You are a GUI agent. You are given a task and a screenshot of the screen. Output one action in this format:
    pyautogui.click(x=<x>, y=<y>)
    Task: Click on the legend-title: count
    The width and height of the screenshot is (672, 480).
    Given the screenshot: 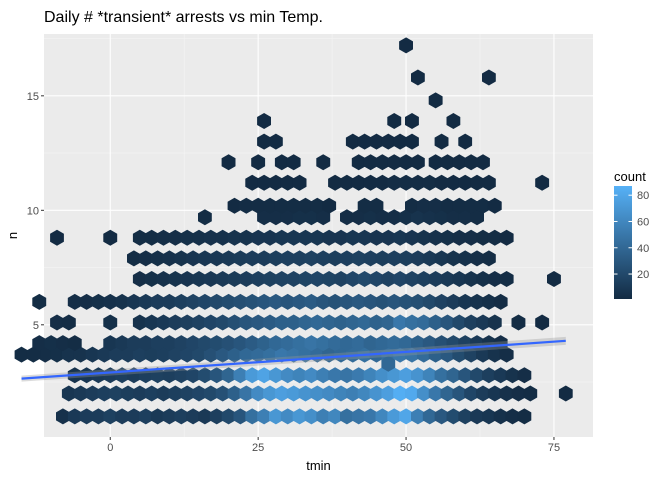 What is the action you would take?
    pyautogui.click(x=630, y=176)
    